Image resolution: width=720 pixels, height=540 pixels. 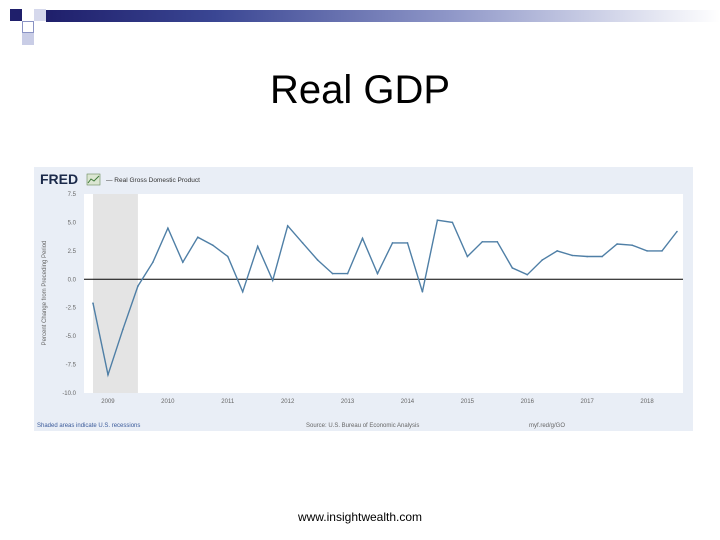 What do you see at coordinates (28, 27) in the screenshot?
I see `corner-square-outline` at bounding box center [28, 27].